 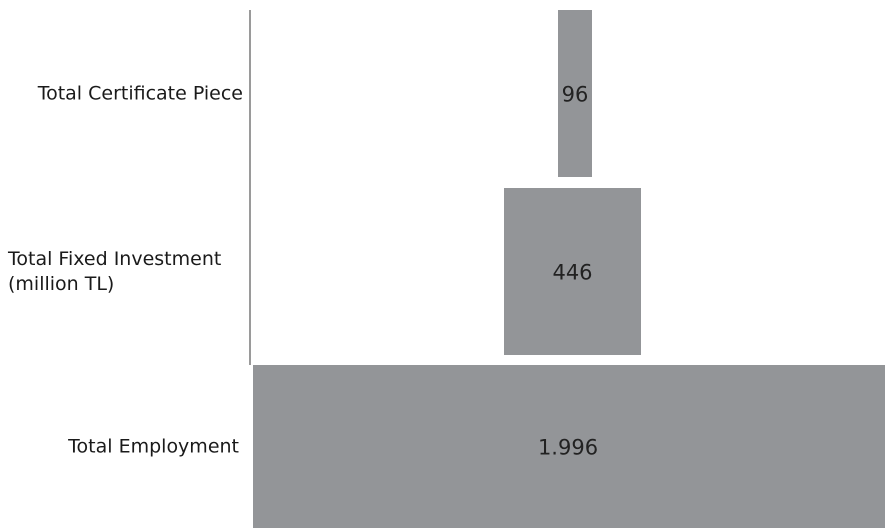 I want to click on category-label-1: Total Certificate Piece, so click(x=140, y=94).